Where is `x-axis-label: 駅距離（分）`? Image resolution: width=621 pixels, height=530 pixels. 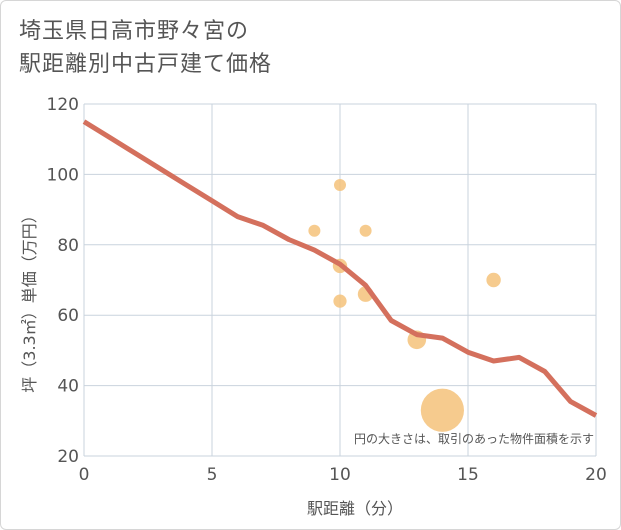
x-axis-label: 駅距離（分） is located at coordinates (355, 508).